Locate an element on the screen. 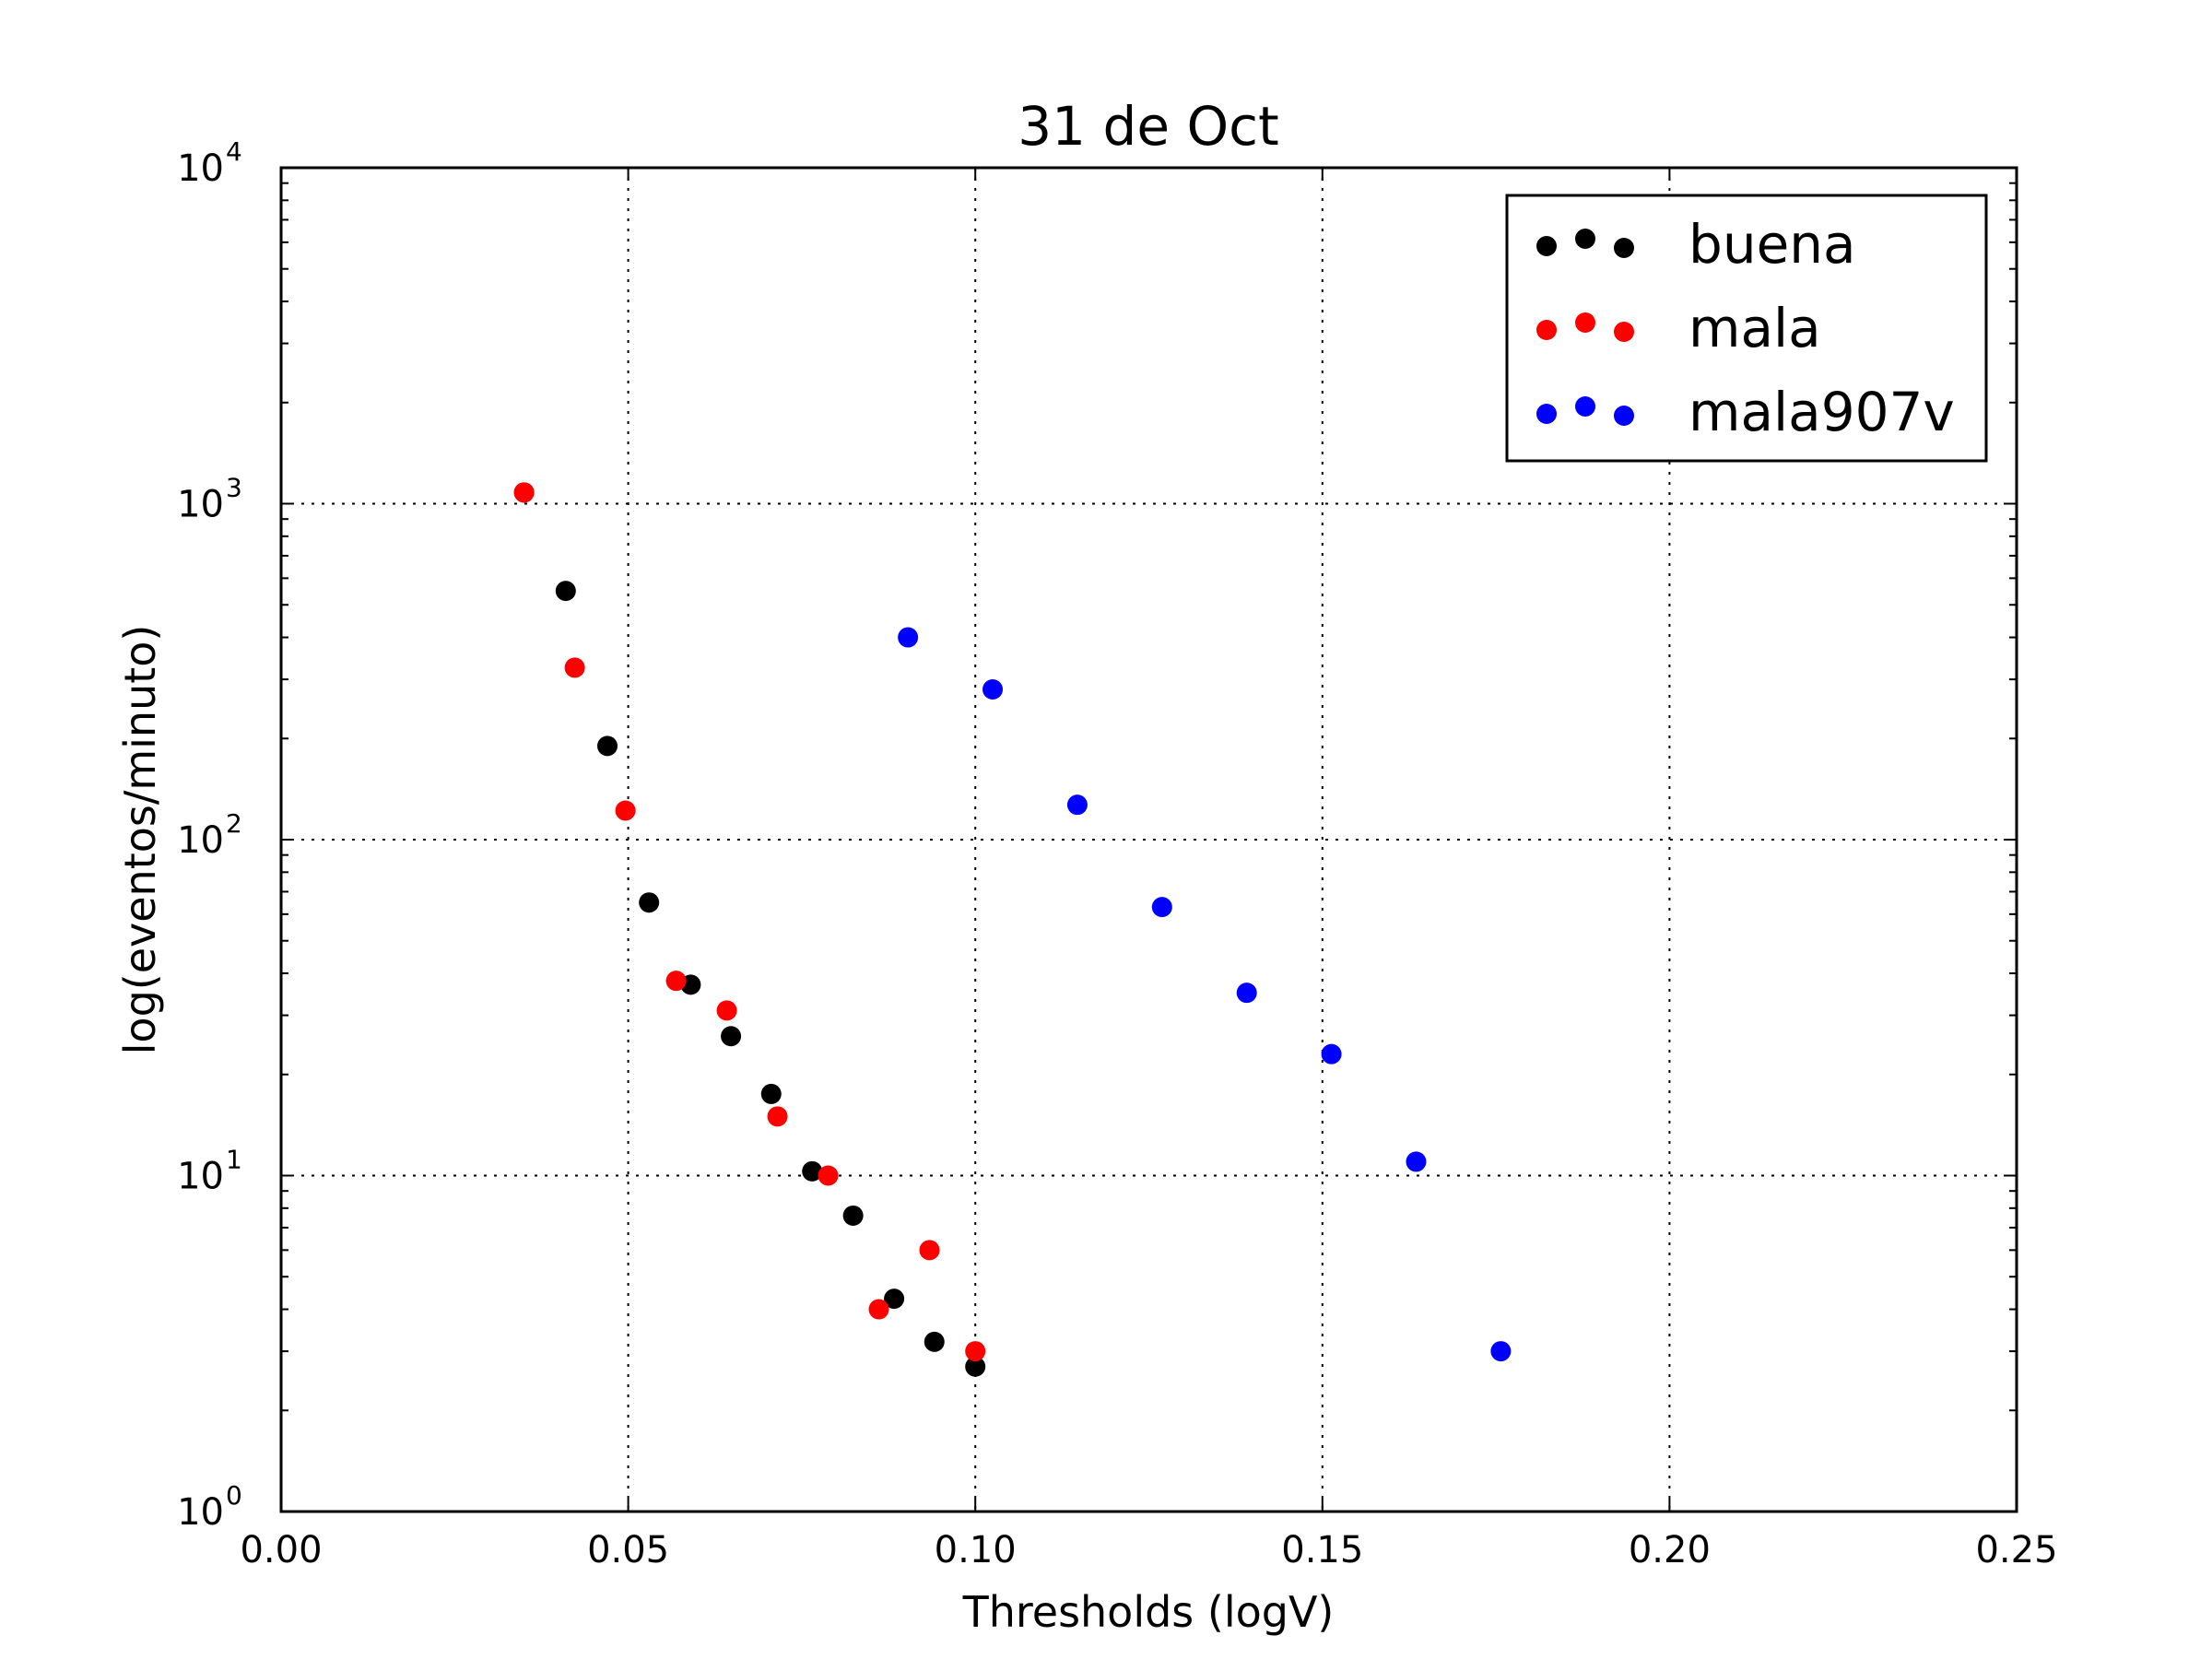 This screenshot has height=1659, width=2212. x-tick-label: 0.00 is located at coordinates (281, 1550).